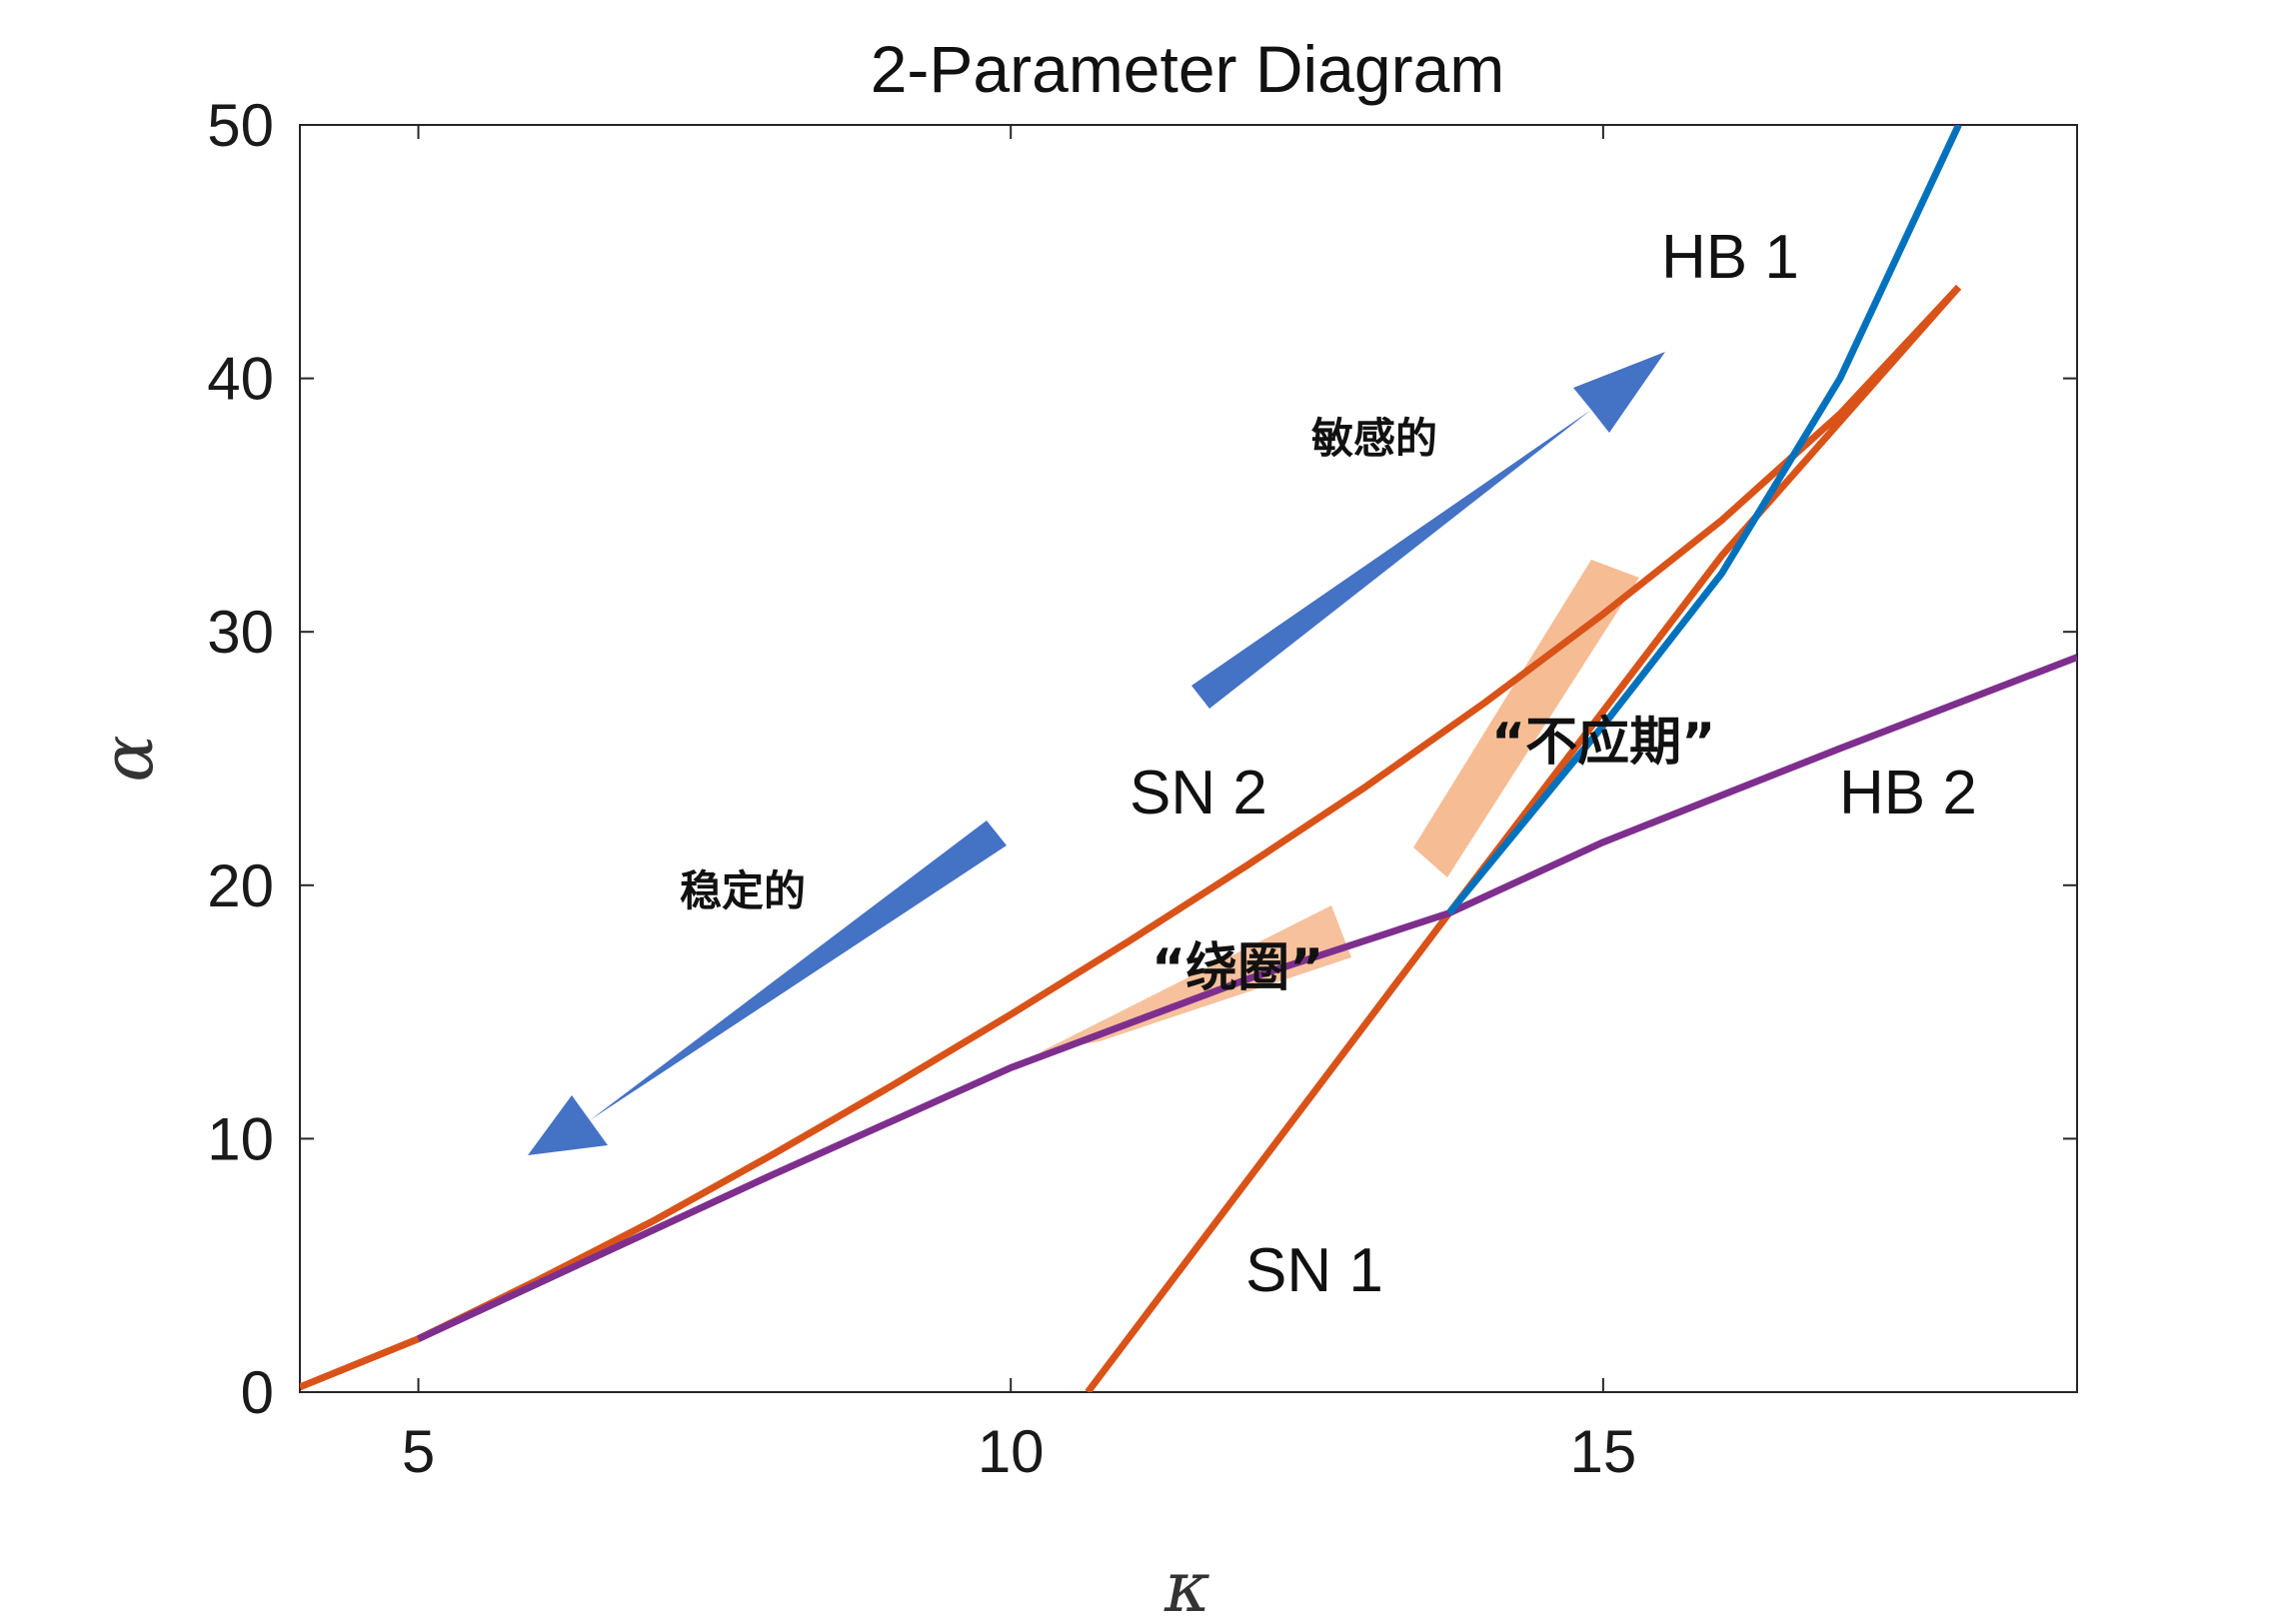  I want to click on x-tick-label: 15, so click(1603, 1451).